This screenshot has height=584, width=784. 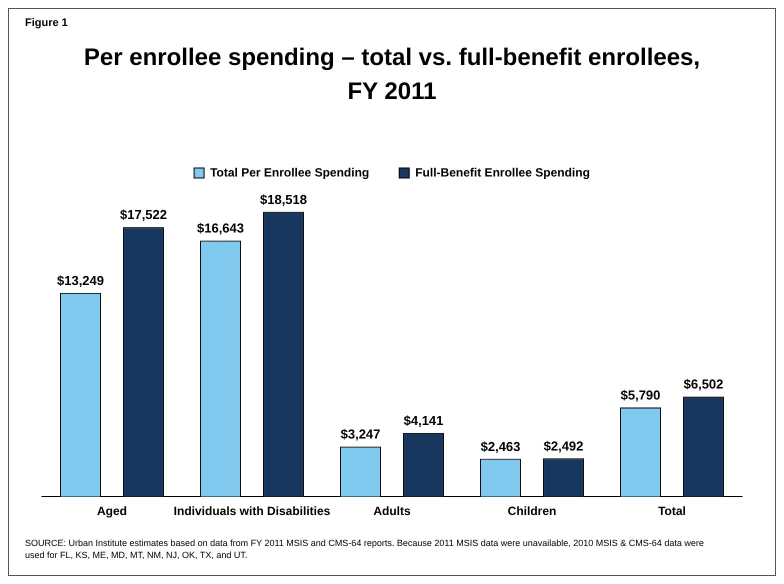 What do you see at coordinates (252, 511) in the screenshot?
I see `x-tick-label: Individuals with Disabilities` at bounding box center [252, 511].